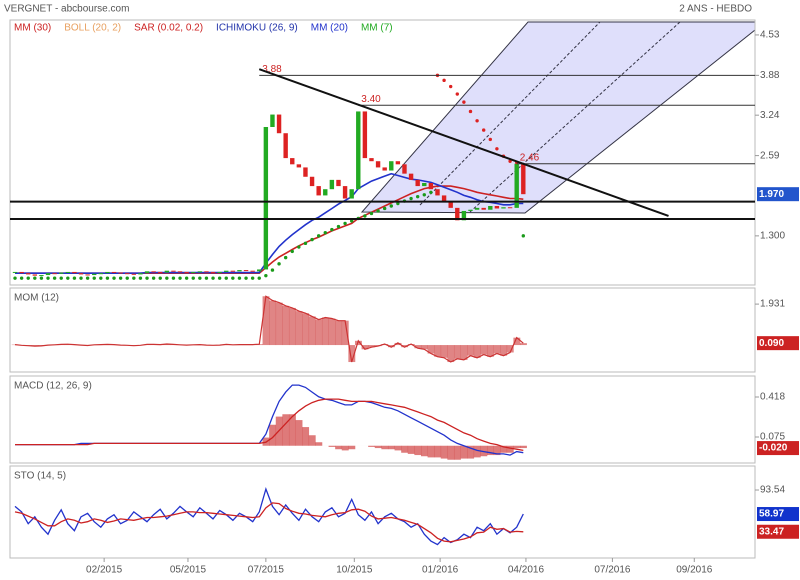 The height and width of the screenshot is (580, 800). I want to click on x-tick-label: 04/2016, so click(526, 570).